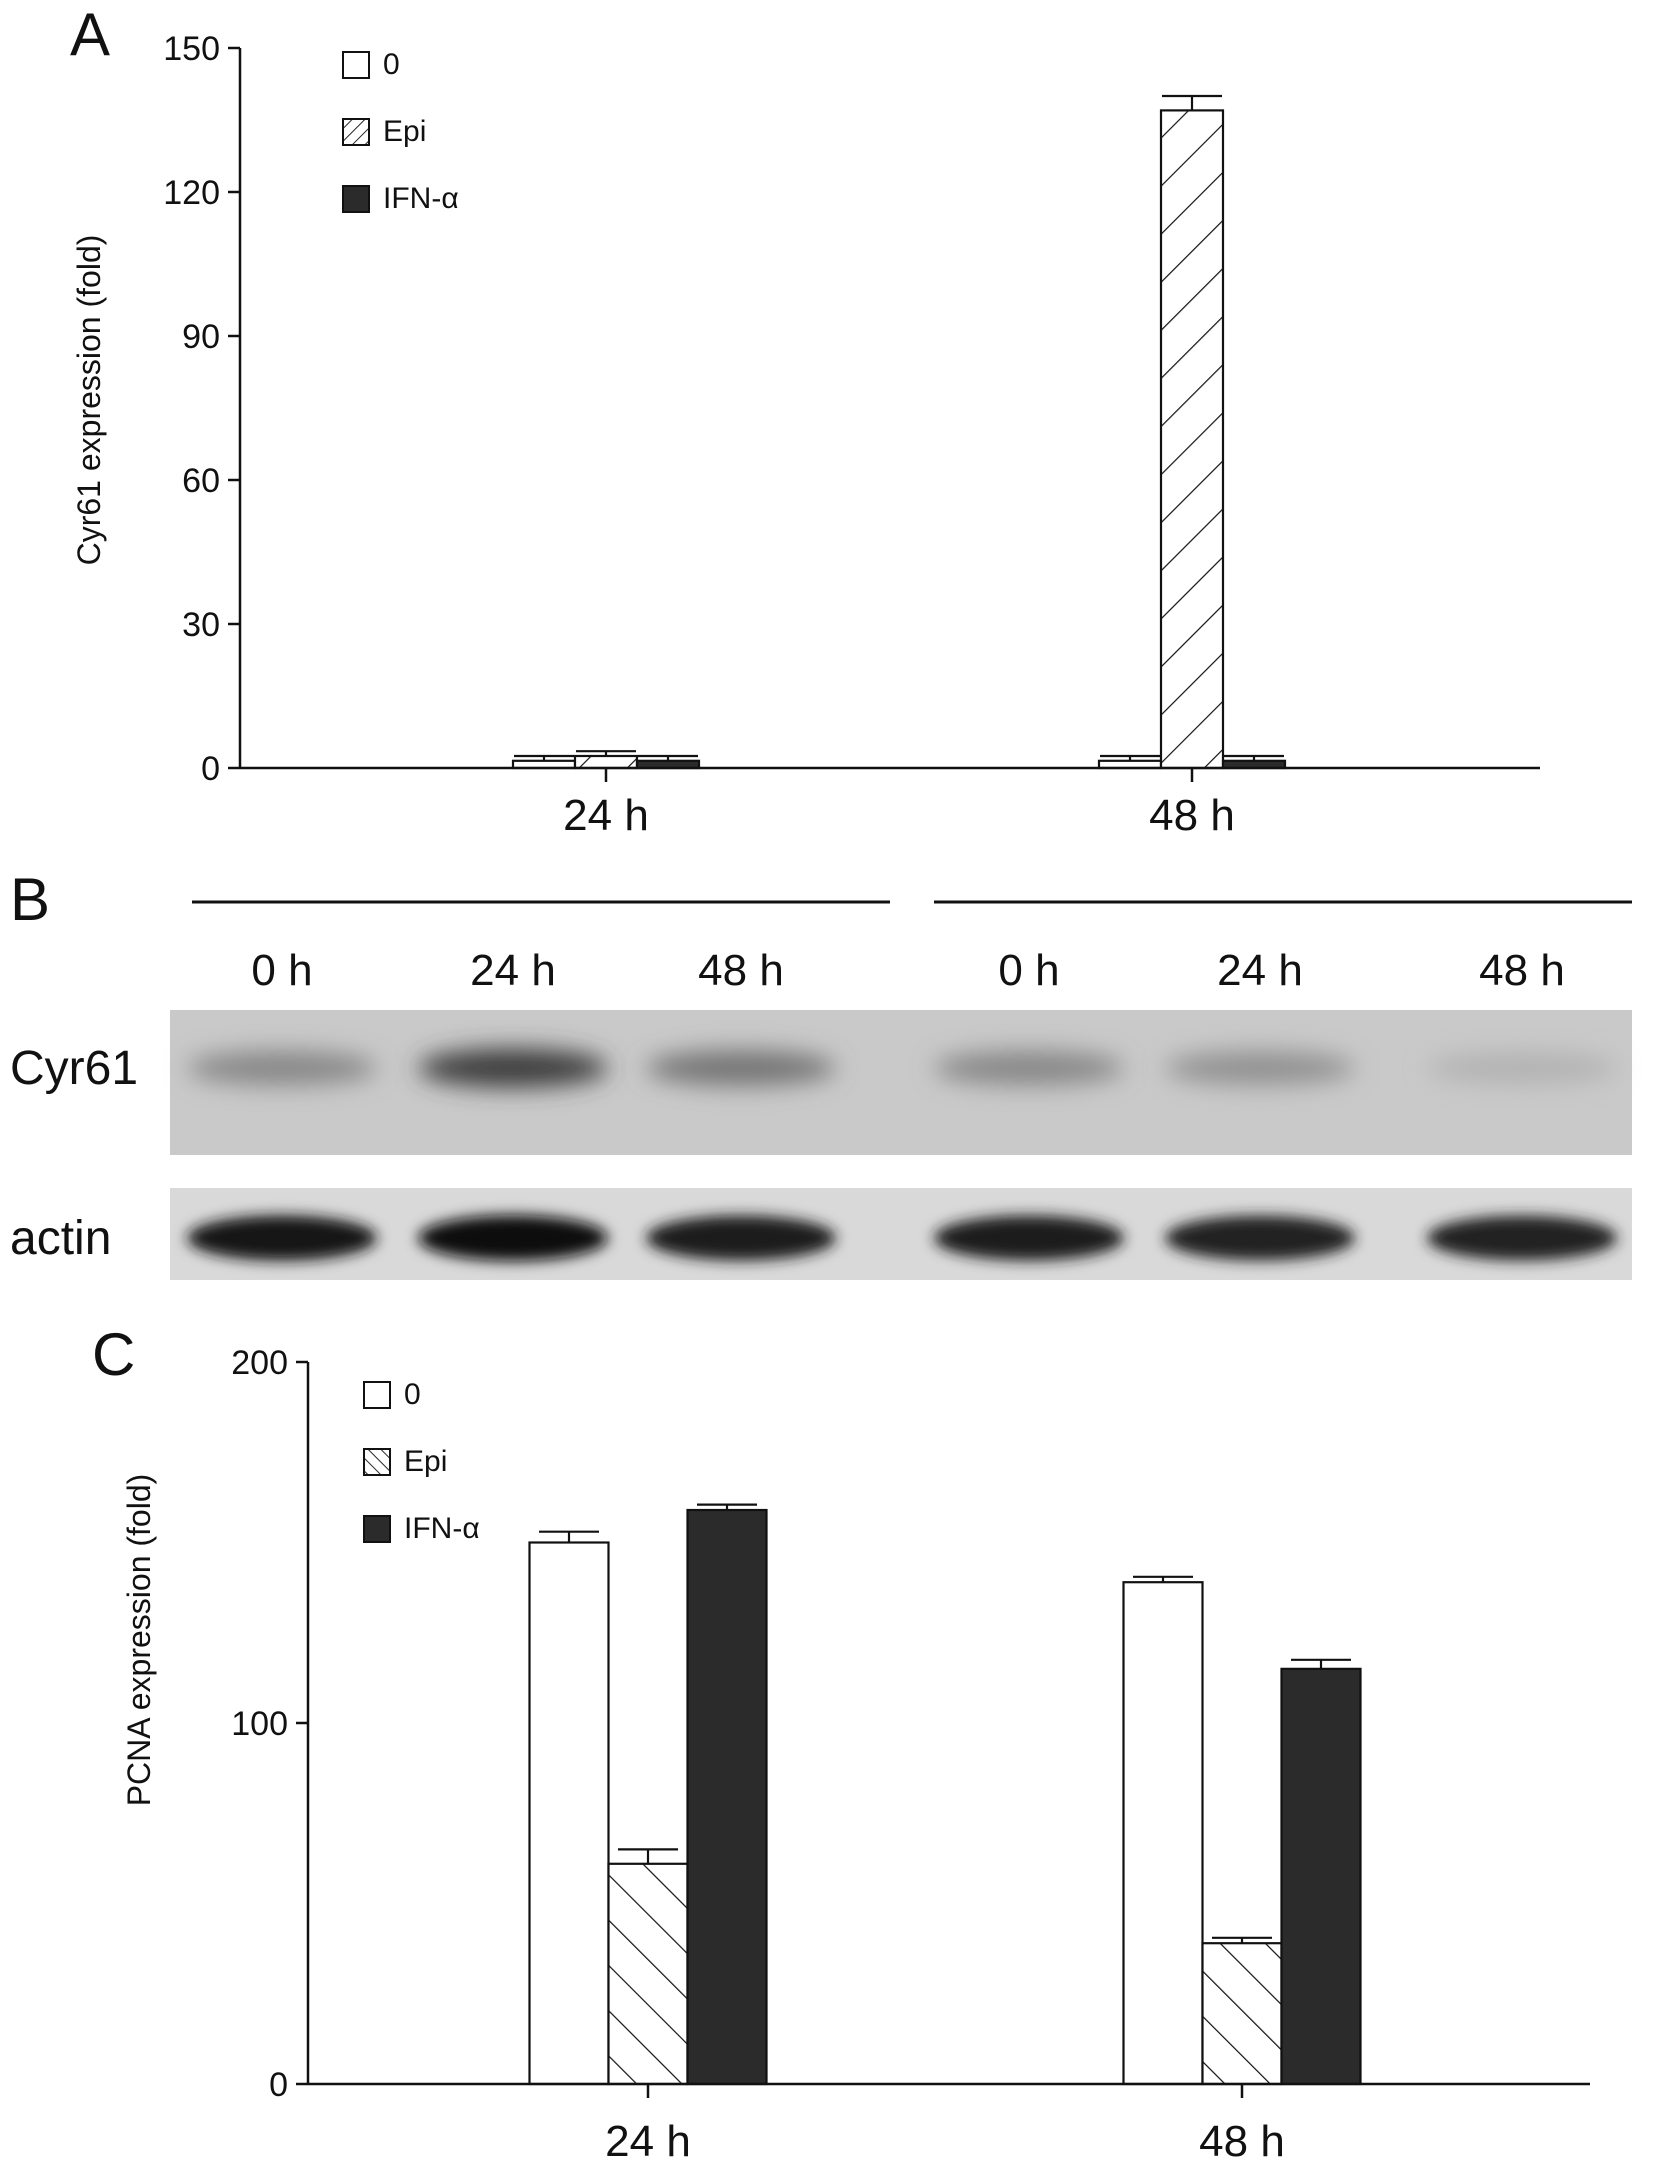 The image size is (1654, 2179). What do you see at coordinates (259, 1724) in the screenshot?
I see `y-tick-label: 100` at bounding box center [259, 1724].